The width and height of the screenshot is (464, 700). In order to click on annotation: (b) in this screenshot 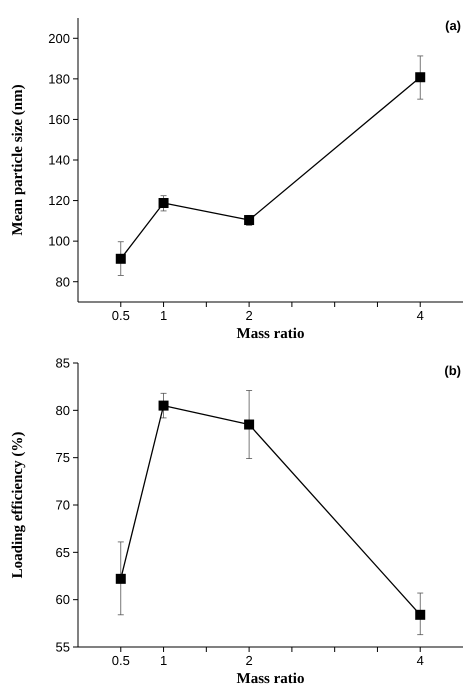, I will do `click(452, 370)`.